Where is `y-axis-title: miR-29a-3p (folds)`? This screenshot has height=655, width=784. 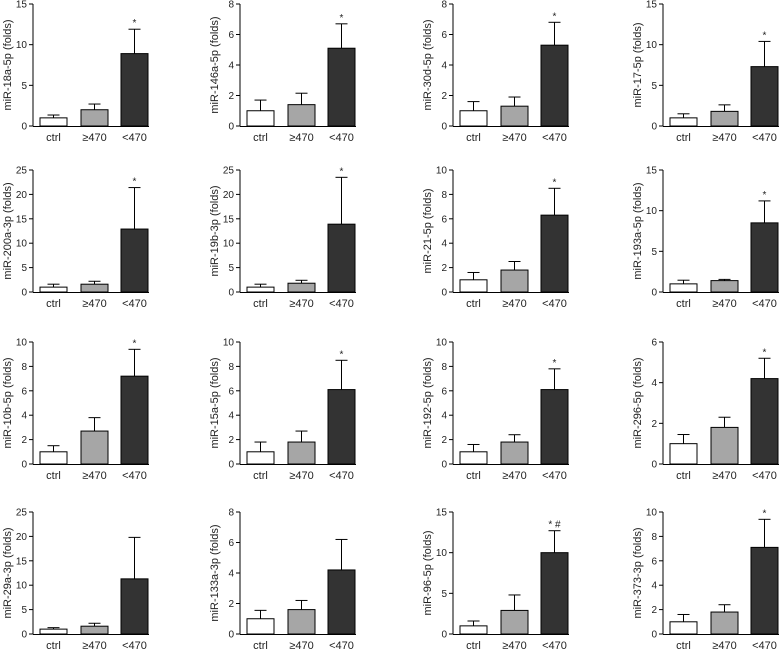
y-axis-title: miR-29a-3p (folds) is located at coordinates (8, 572).